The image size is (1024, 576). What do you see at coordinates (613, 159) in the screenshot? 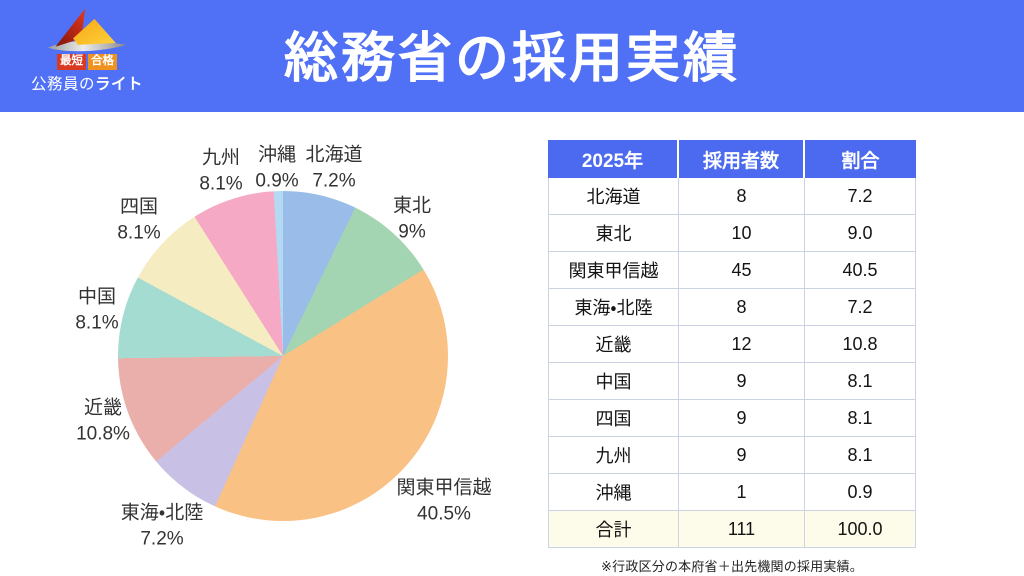
I see `col-header-year: 2025年` at bounding box center [613, 159].